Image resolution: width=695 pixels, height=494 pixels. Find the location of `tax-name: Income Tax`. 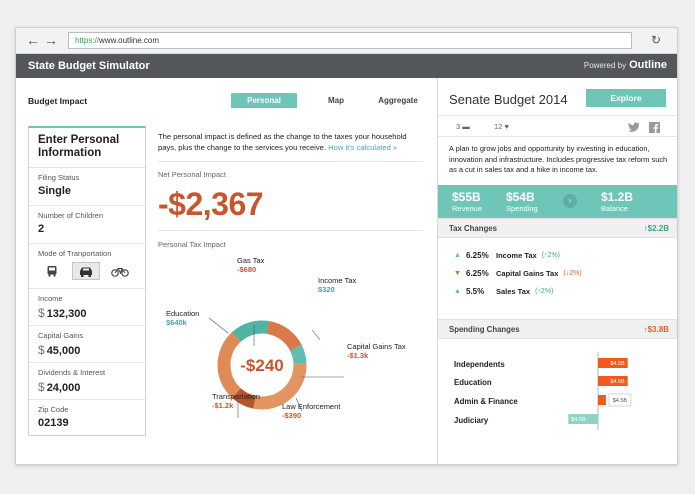

tax-name: Income Tax is located at coordinates (516, 255).